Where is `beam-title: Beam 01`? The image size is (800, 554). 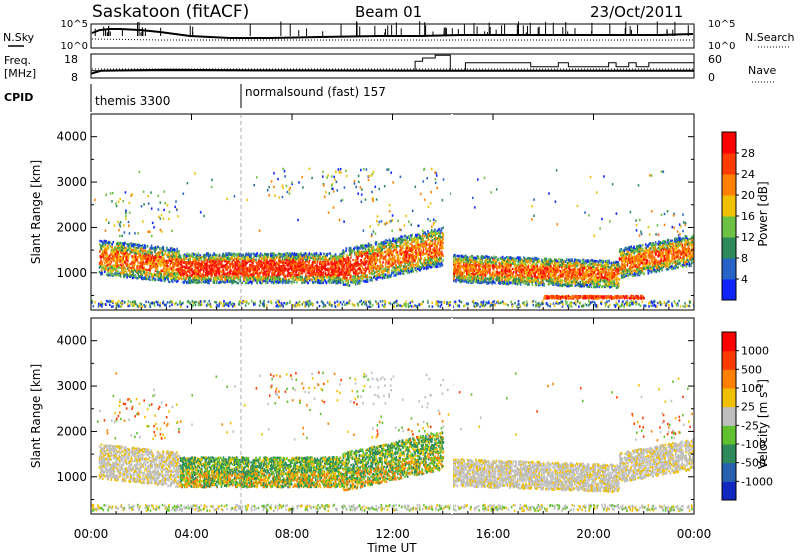 beam-title: Beam 01 is located at coordinates (388, 12).